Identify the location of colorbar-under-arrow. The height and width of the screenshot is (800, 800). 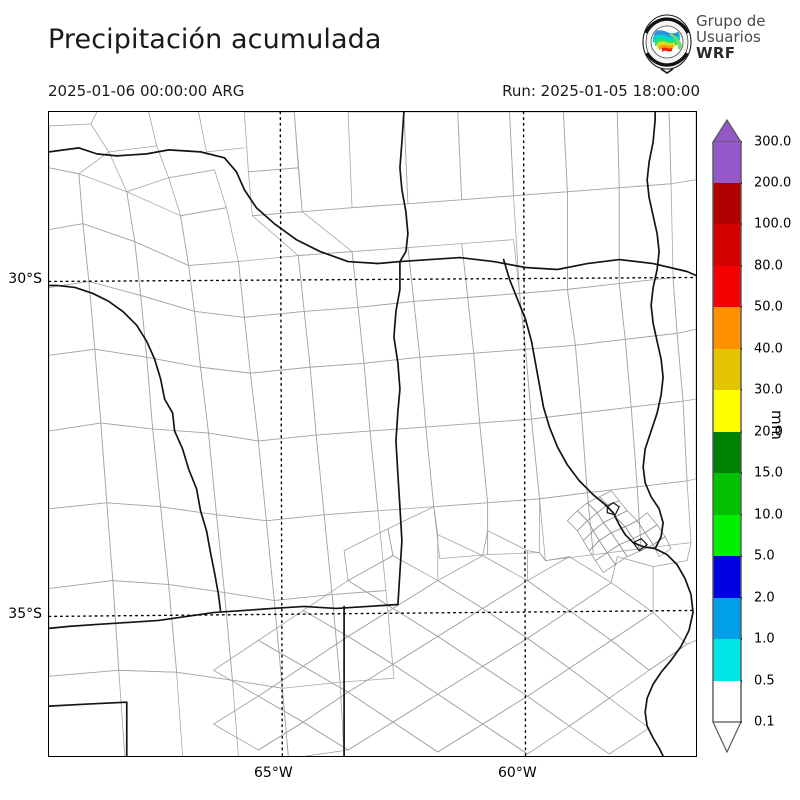
(727, 737).